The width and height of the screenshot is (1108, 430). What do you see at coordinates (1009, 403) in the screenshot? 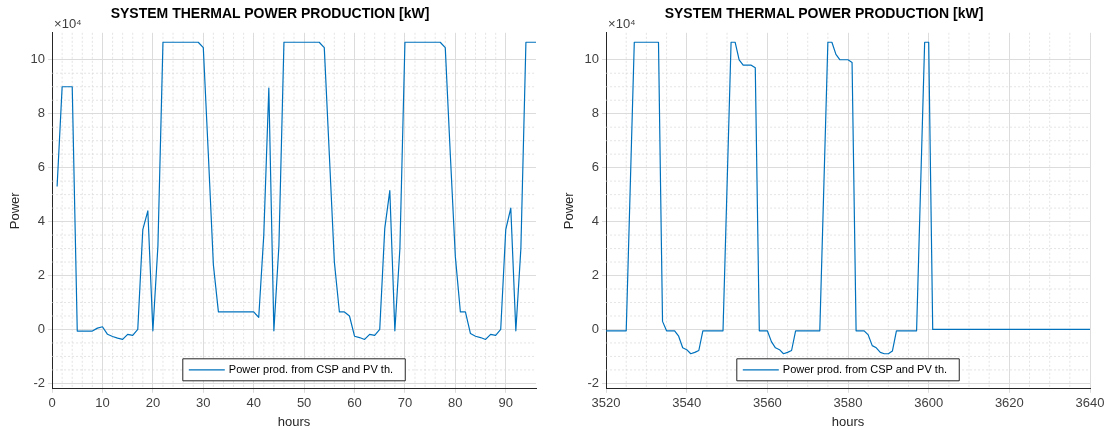
I see `x-tick-label: 3620` at bounding box center [1009, 403].